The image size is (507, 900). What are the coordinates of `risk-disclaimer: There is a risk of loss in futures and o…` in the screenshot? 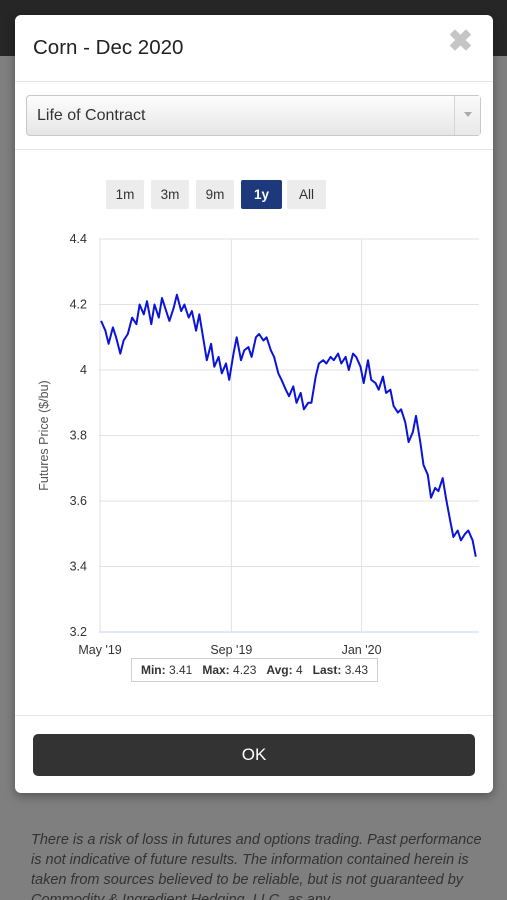 It's located at (256, 866).